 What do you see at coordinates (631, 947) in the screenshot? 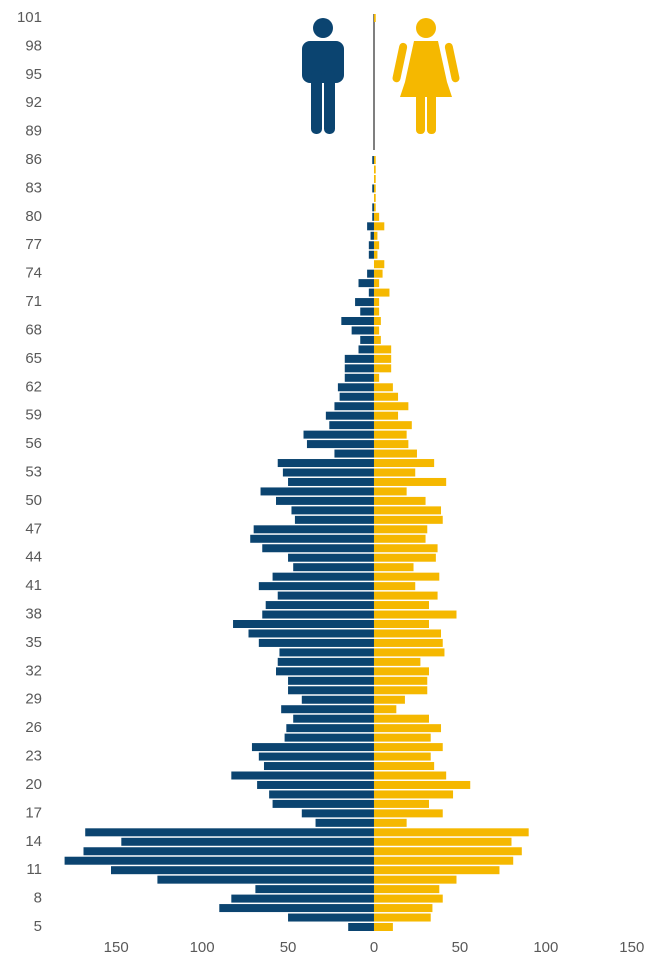
I see `x-tick-label: 150` at bounding box center [631, 947].